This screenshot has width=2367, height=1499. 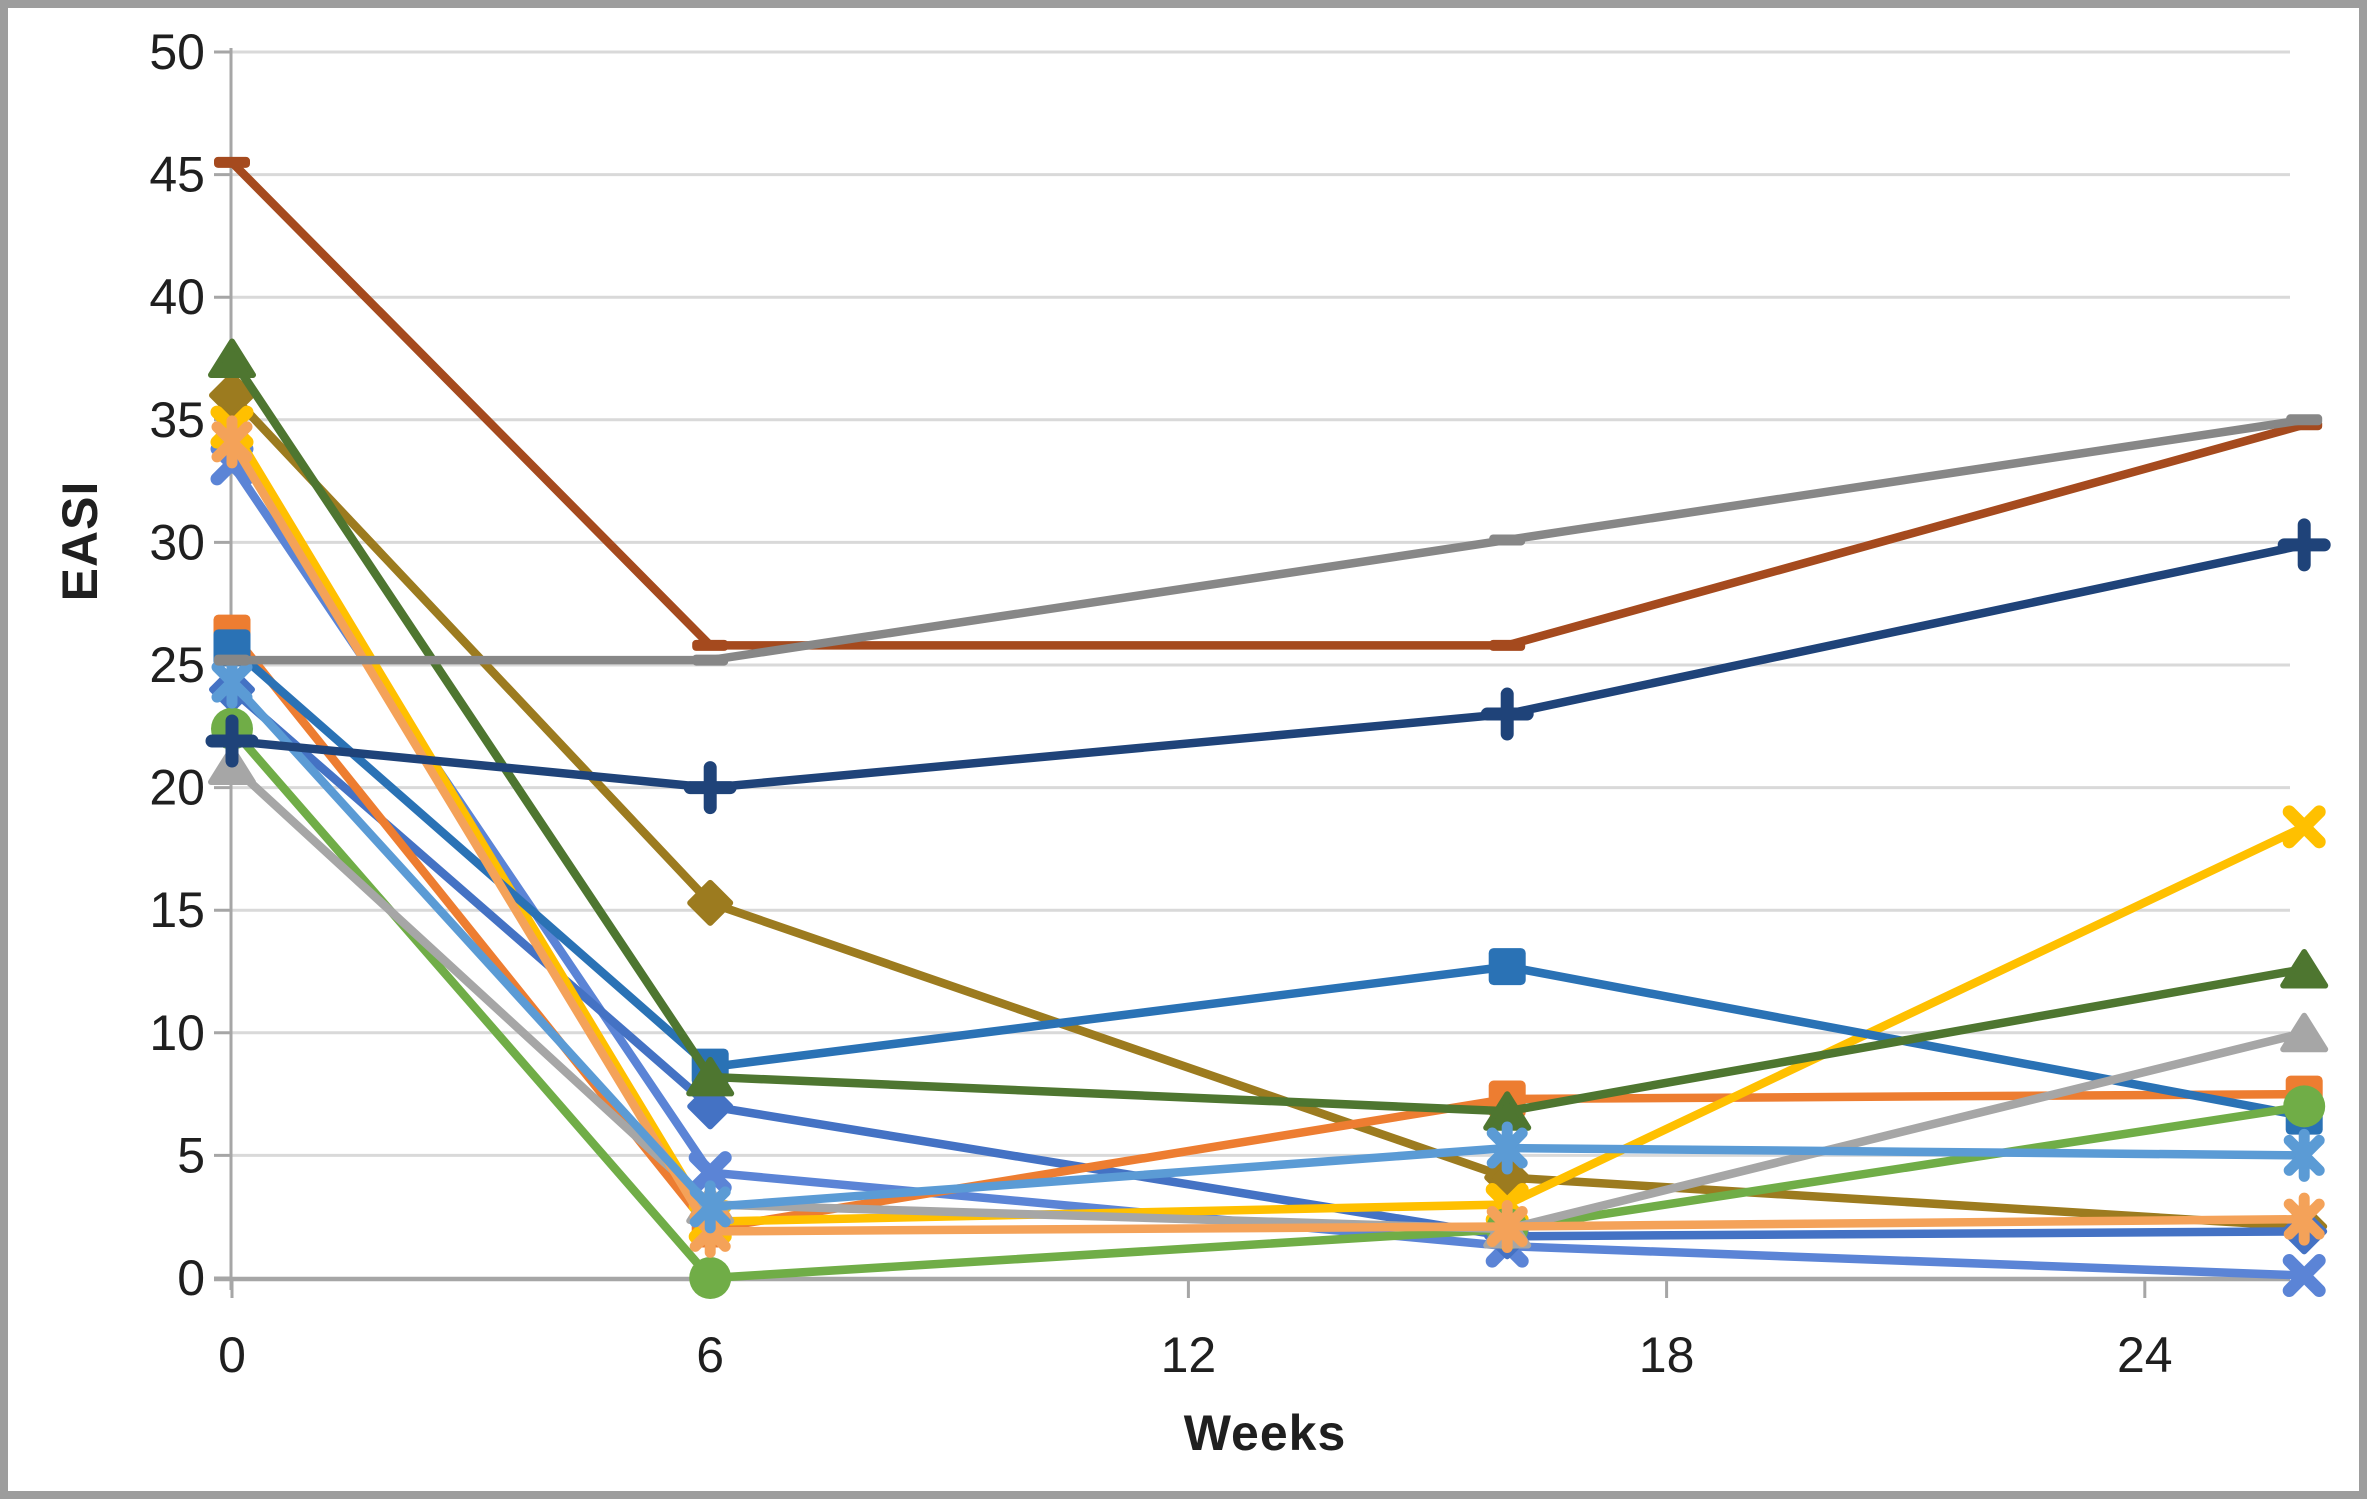 I want to click on y-tick-label-50: 50, so click(x=177, y=52).